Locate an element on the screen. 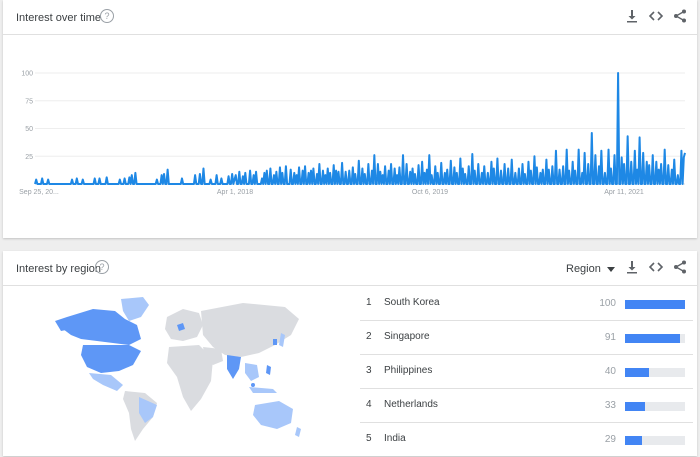  y-tick-label: 50 is located at coordinates (29, 129).